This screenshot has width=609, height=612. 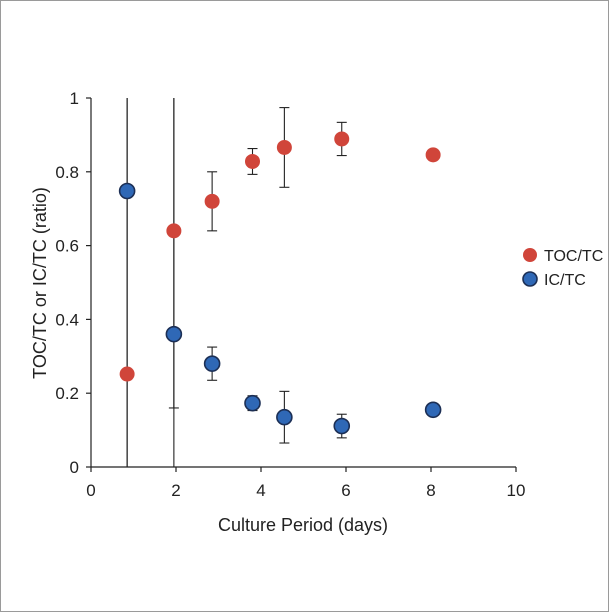 I want to click on x-tick-label: 8, so click(x=430, y=490).